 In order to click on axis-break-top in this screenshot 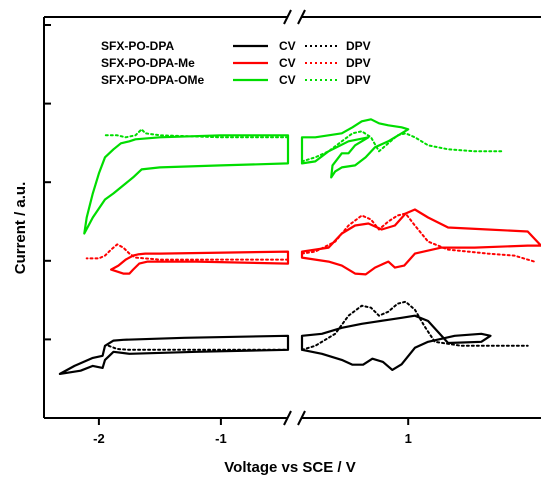, I will do `click(294, 17)`.